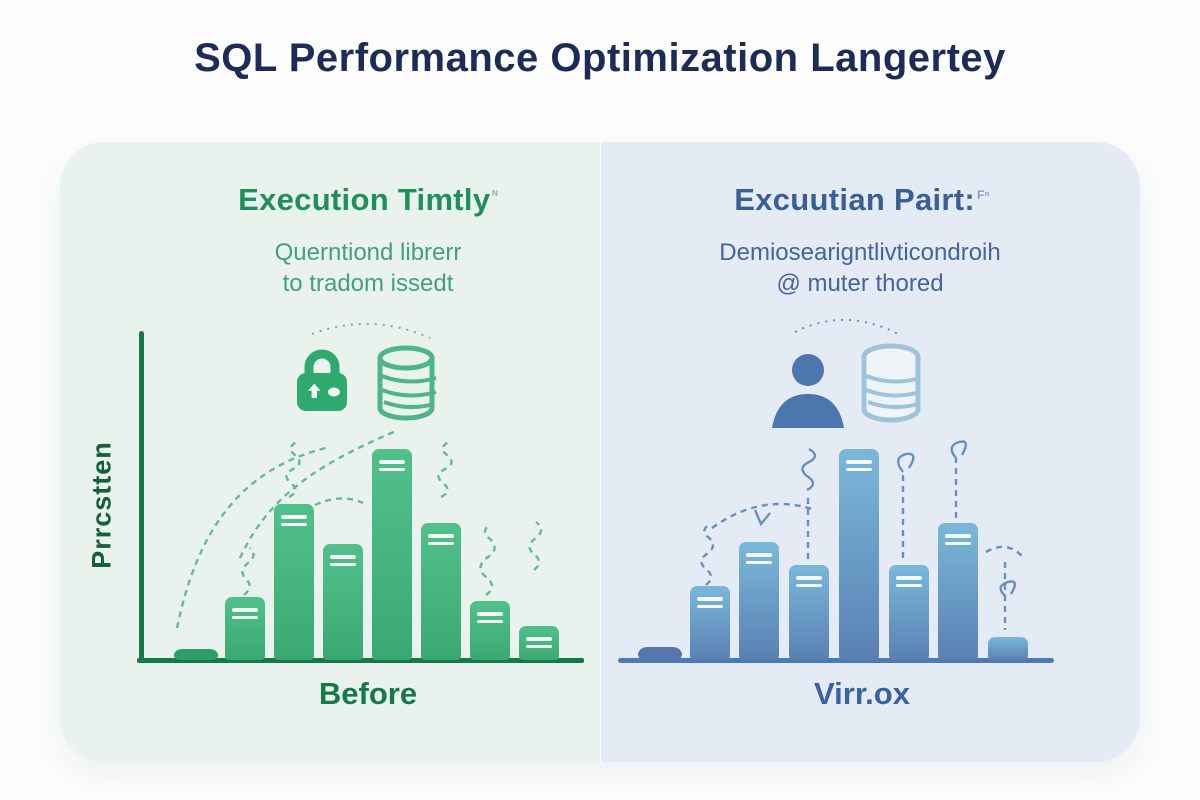  I want to click on before-y-axis-label: Prrcstten, so click(101, 505).